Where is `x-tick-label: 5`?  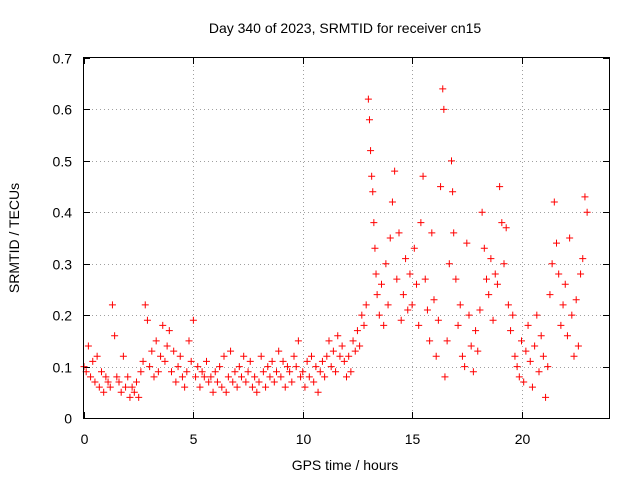
x-tick-label: 5 is located at coordinates (194, 439).